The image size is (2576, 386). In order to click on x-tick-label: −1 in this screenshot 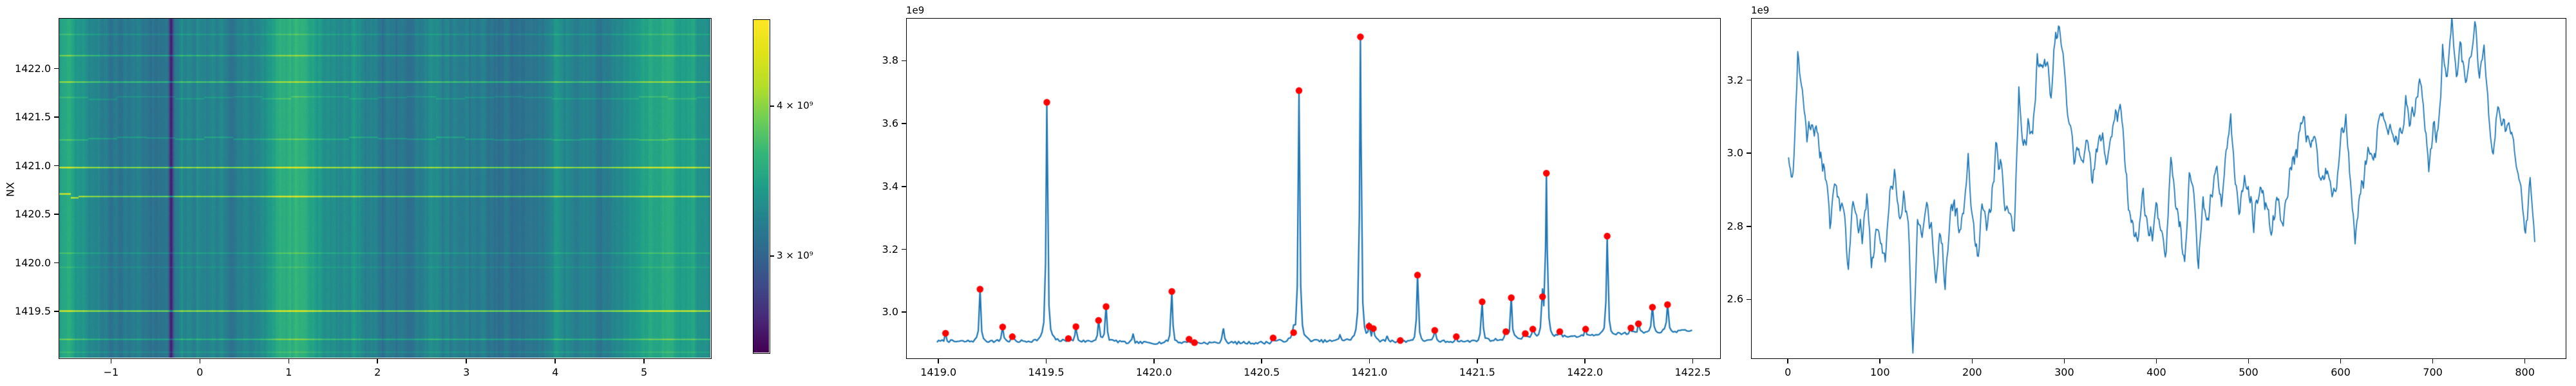, I will do `click(111, 372)`.